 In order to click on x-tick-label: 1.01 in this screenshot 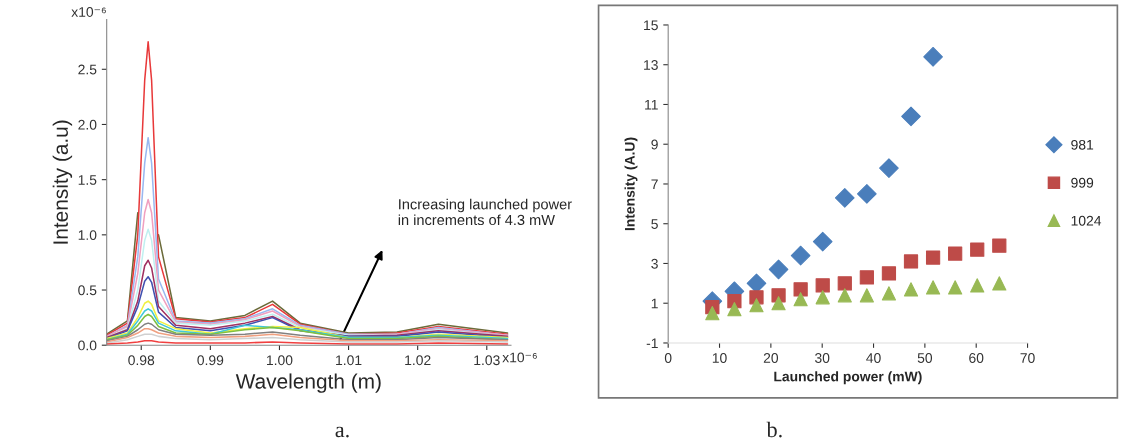, I will do `click(349, 360)`.